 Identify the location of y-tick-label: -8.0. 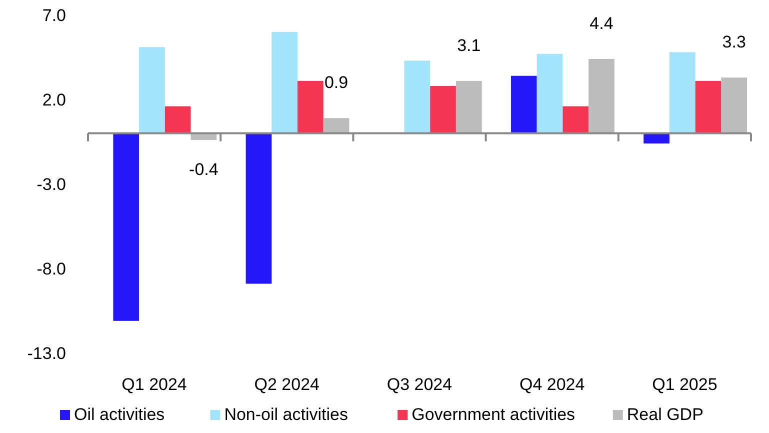
(51, 268).